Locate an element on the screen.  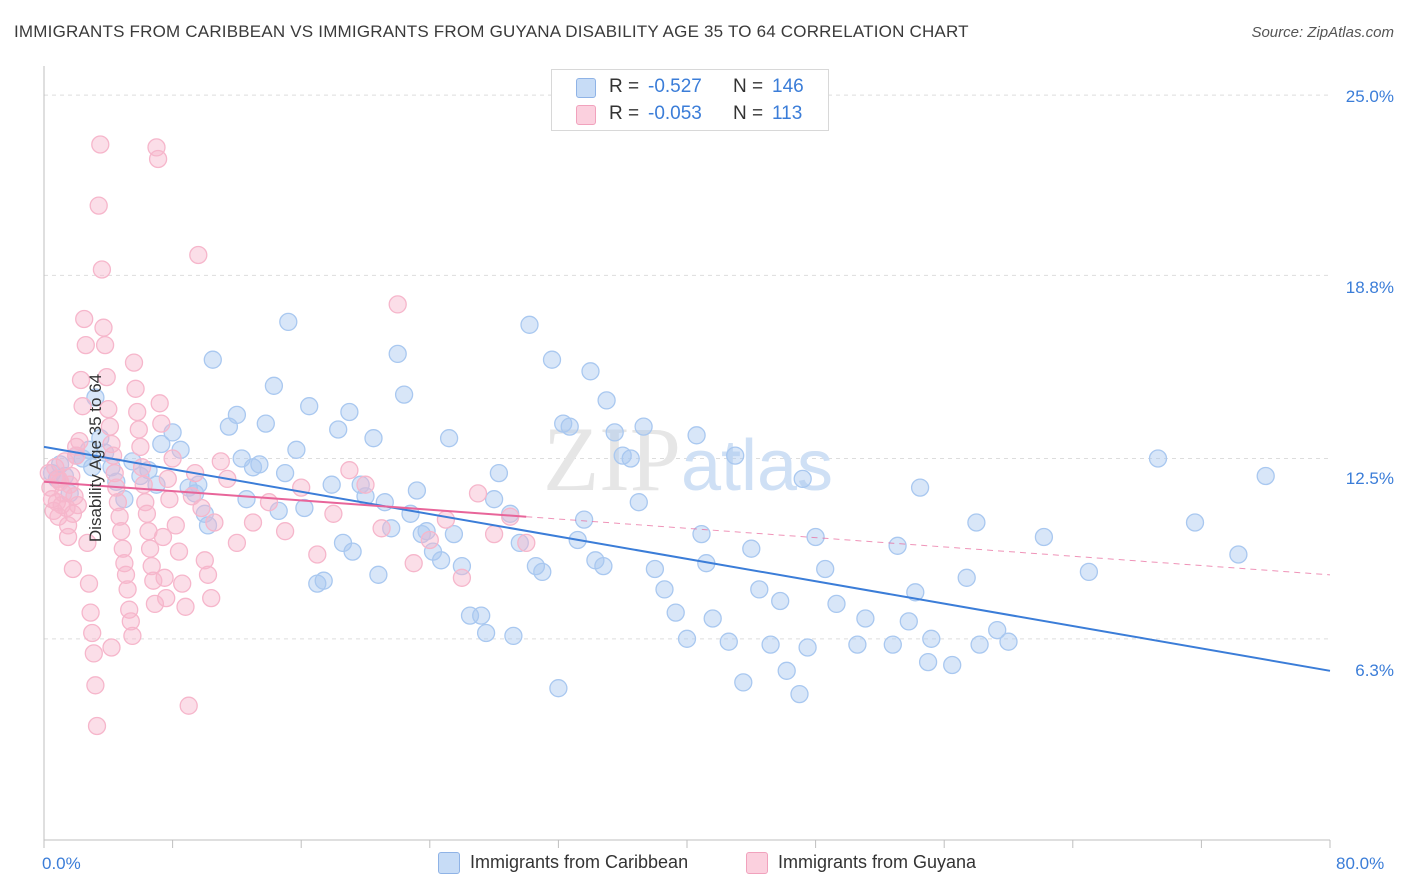
legend-item-caribbean: Immigrants from Caribbean is located at coordinates (563, 863).